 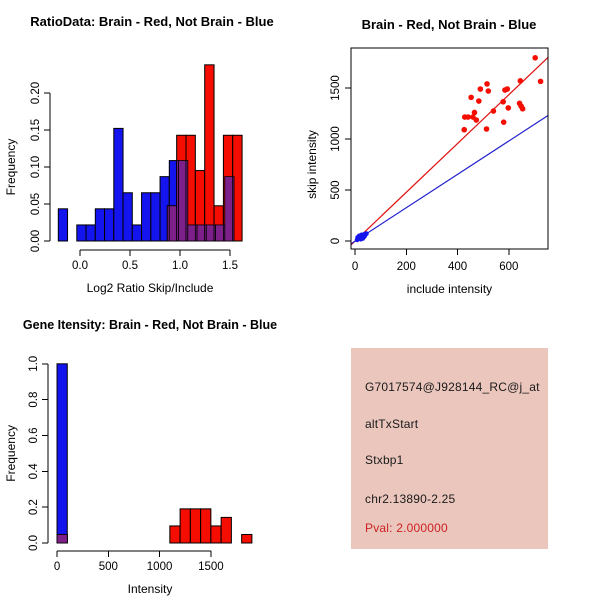 I want to click on y-tick-label: 0.00, so click(x=36, y=241).